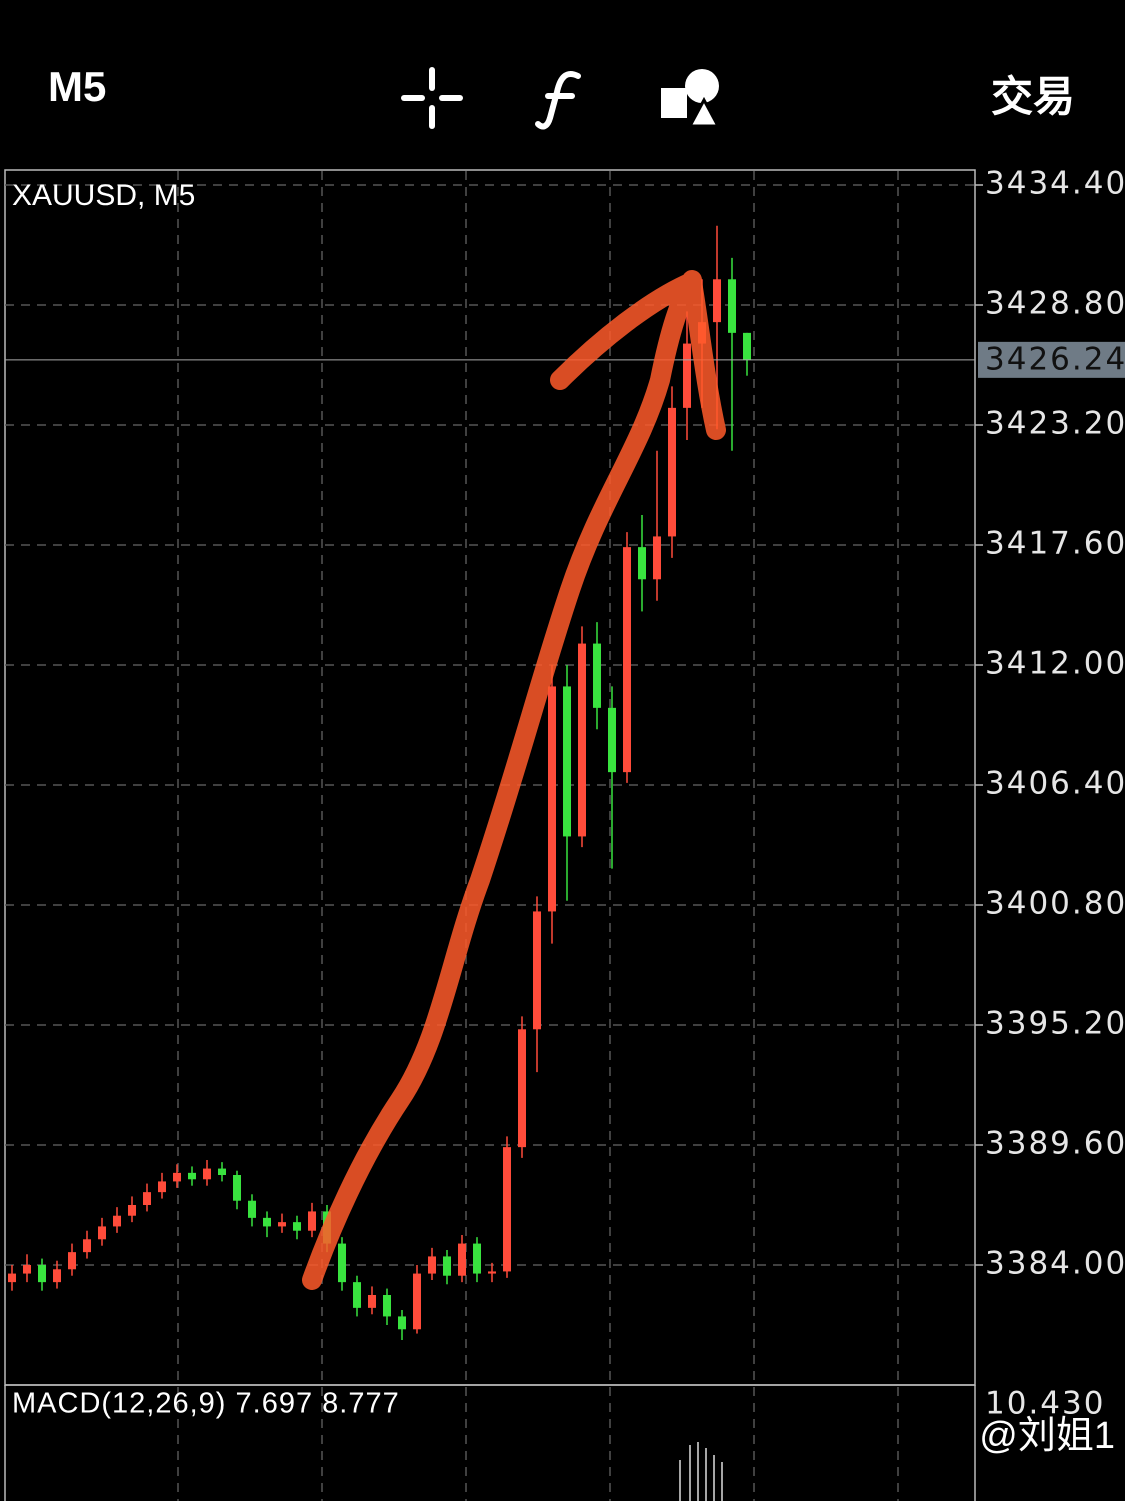 Image resolution: width=1125 pixels, height=1501 pixels. What do you see at coordinates (1055, 1264) in the screenshot?
I see `y-tick-label: 3384.00` at bounding box center [1055, 1264].